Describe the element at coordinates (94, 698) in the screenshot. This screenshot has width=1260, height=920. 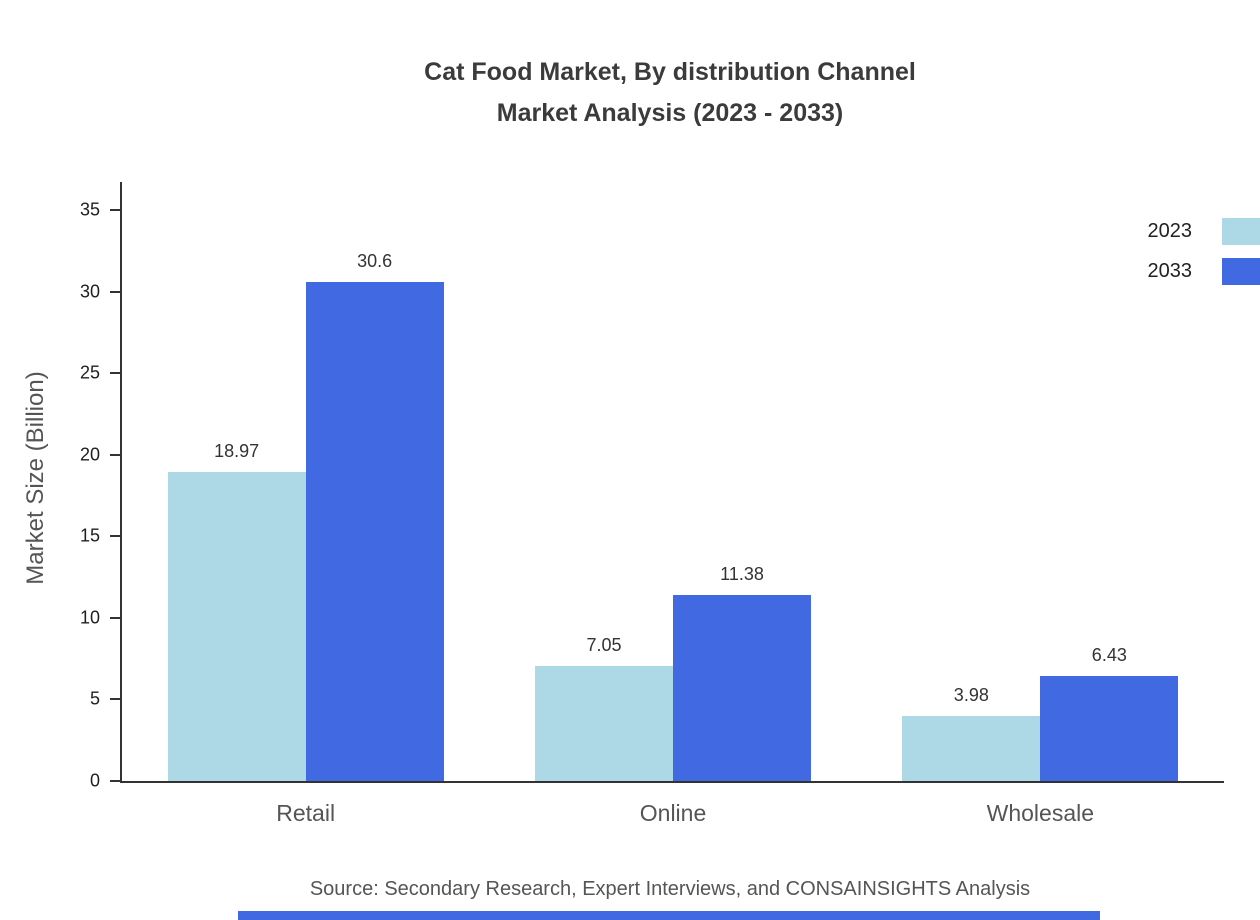
I see `y-tick-label: 5` at that location.